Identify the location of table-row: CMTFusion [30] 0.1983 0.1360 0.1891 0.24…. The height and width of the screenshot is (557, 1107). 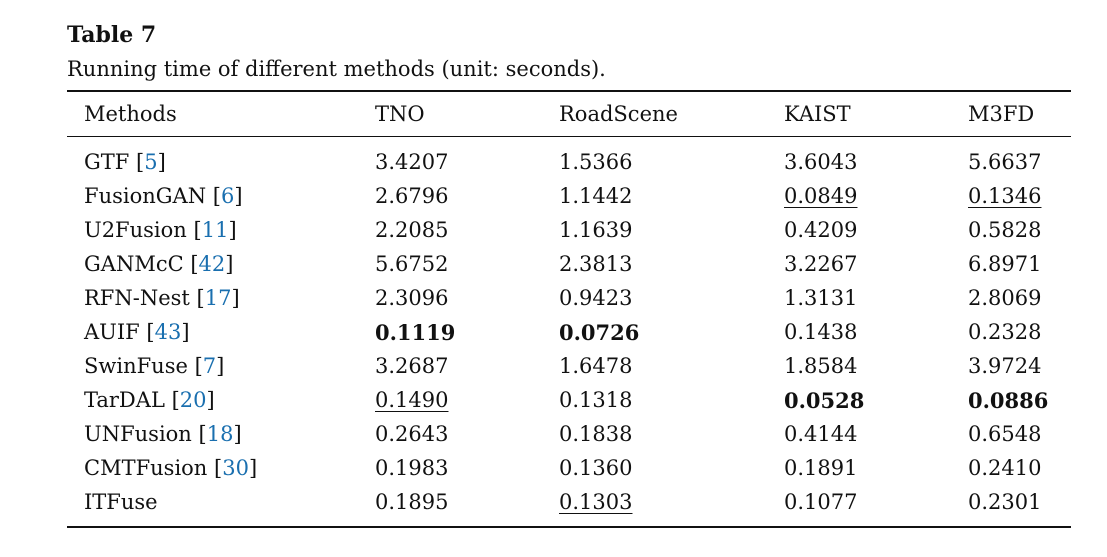
(569, 468).